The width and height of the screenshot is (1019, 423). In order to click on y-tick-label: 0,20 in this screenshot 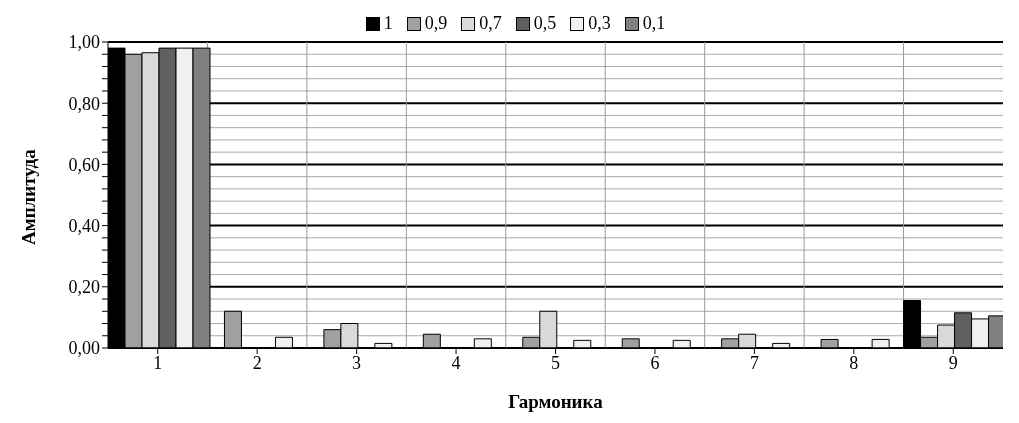, I will do `click(84, 287)`.